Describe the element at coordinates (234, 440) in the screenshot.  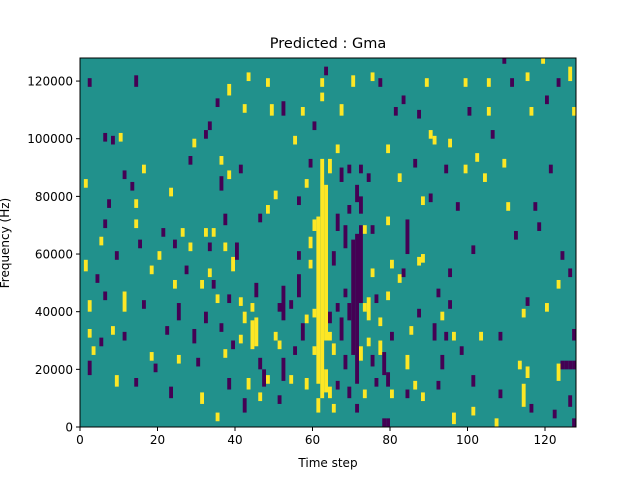
I see `x-tick-label: 40` at that location.